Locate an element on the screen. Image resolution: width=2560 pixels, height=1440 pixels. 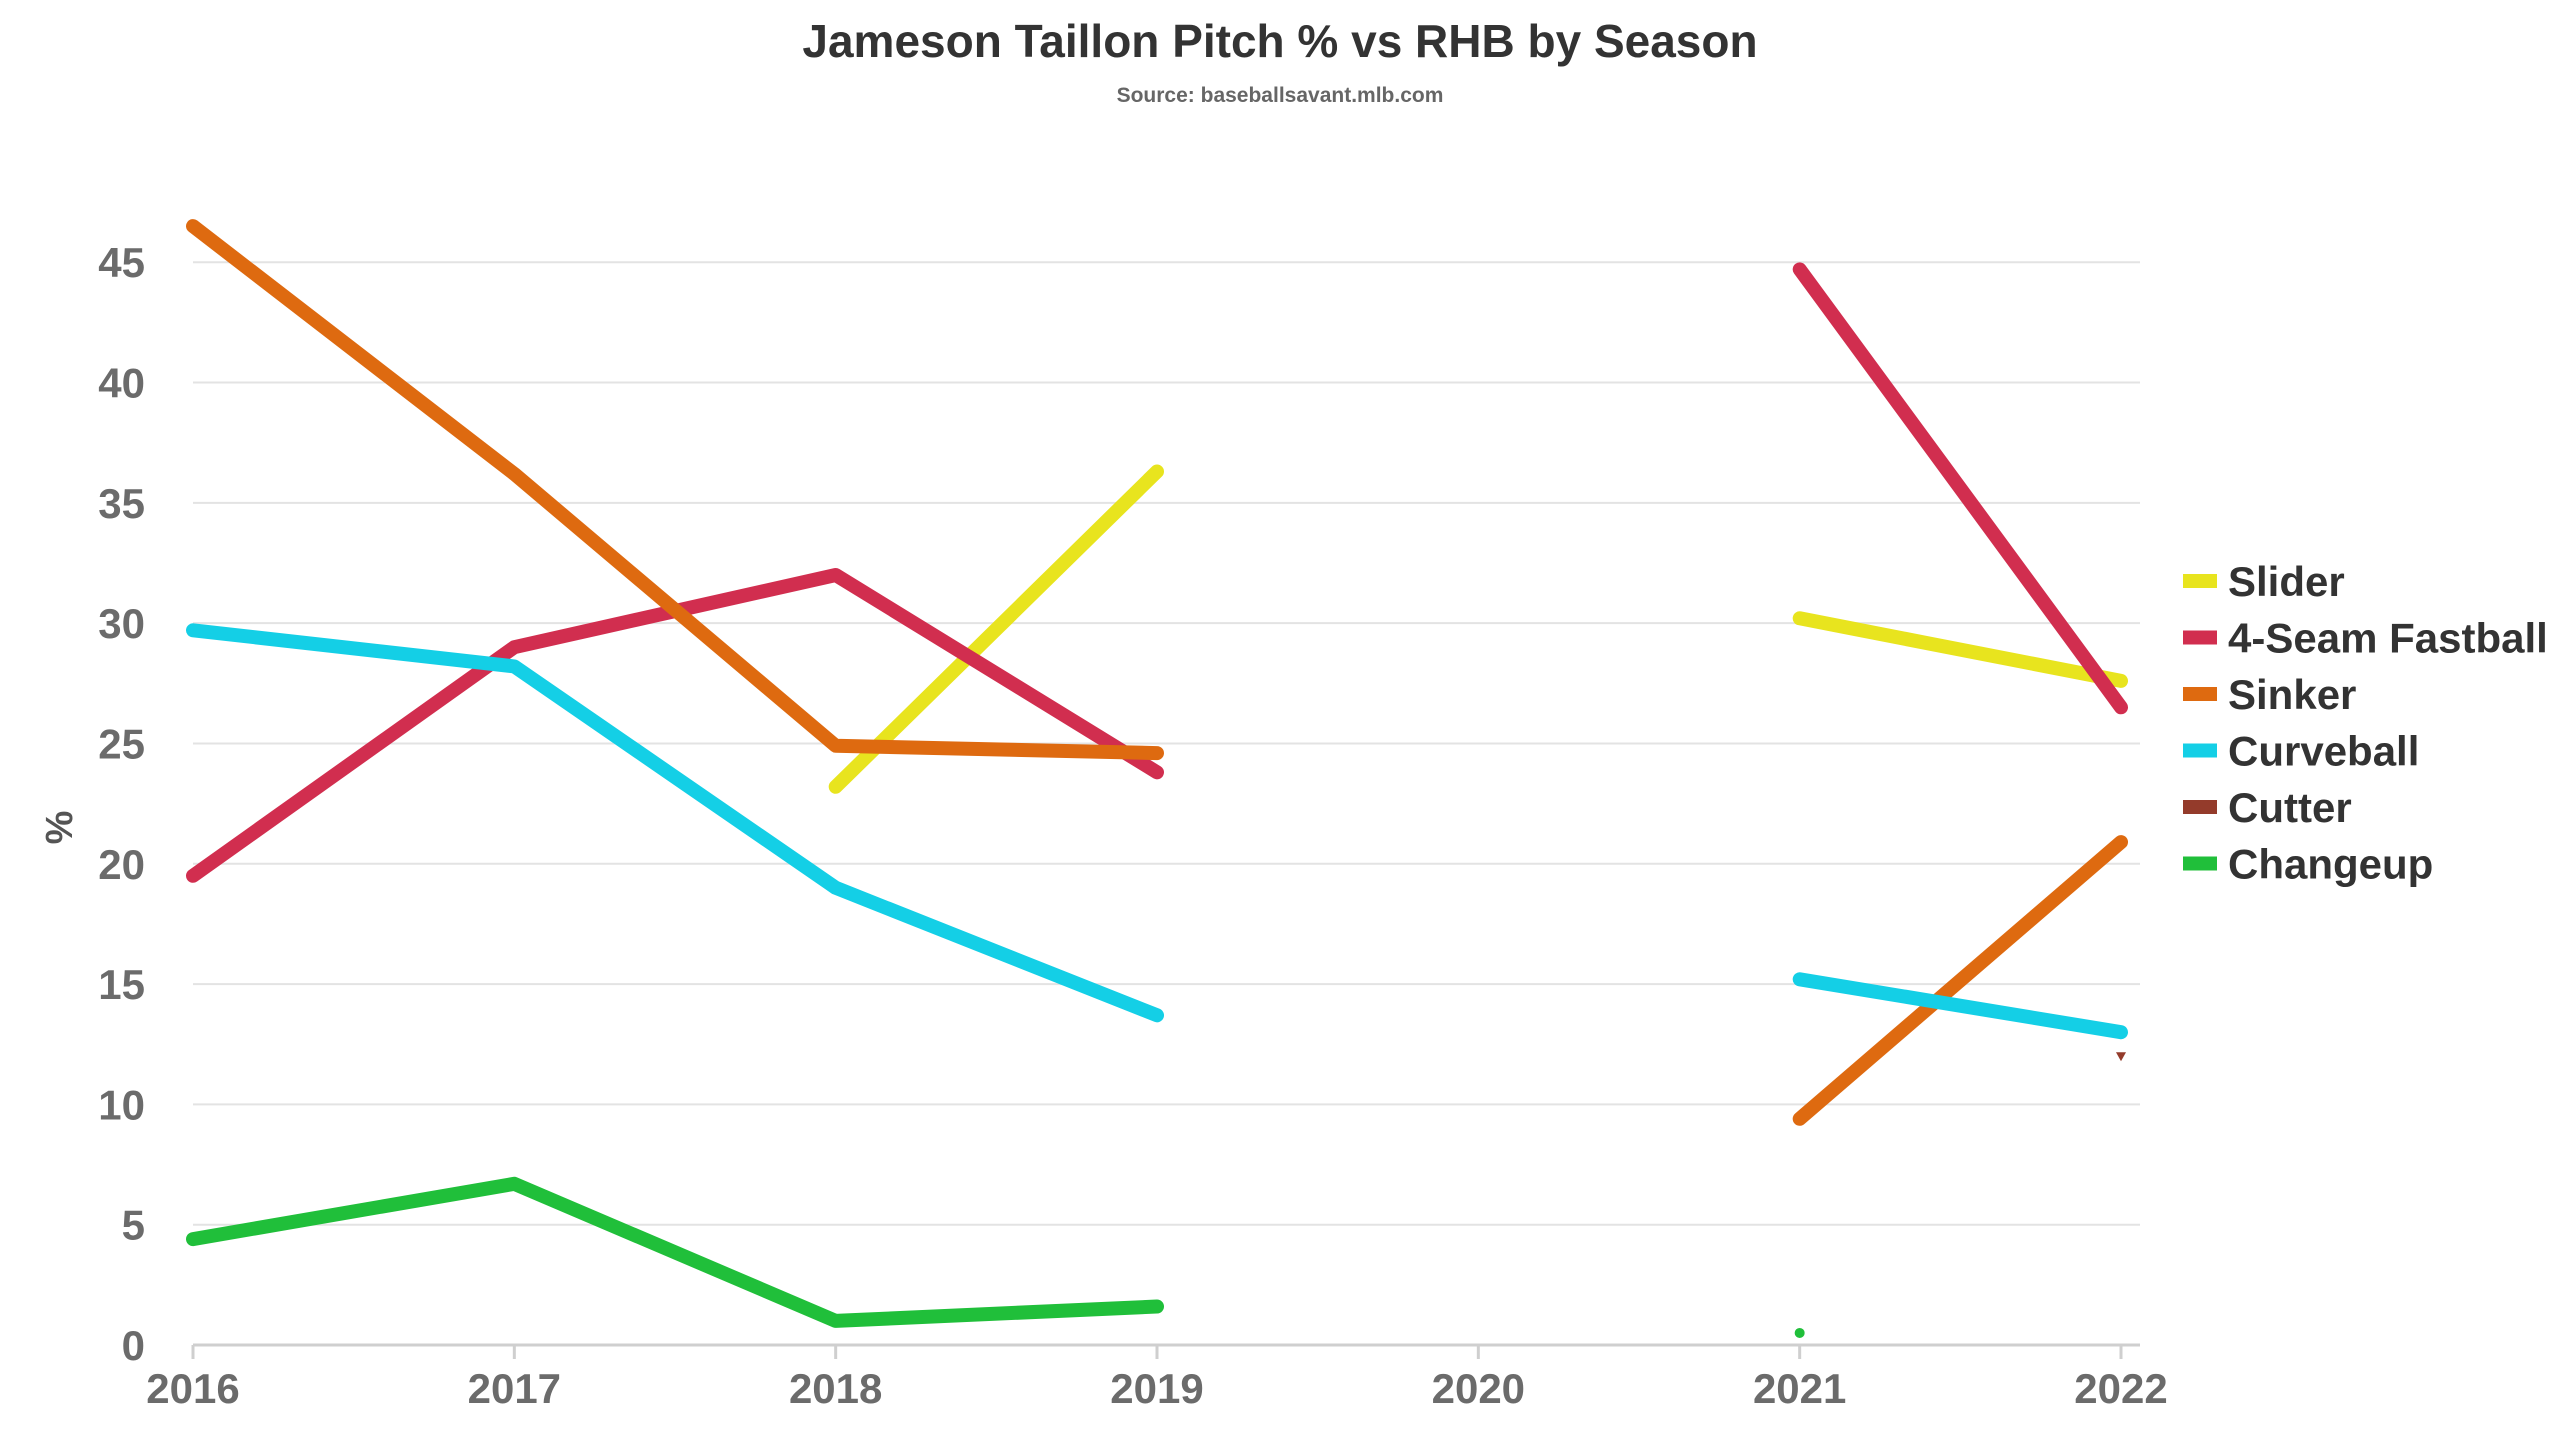
y-tick-label-10: 10 is located at coordinates (121, 1104).